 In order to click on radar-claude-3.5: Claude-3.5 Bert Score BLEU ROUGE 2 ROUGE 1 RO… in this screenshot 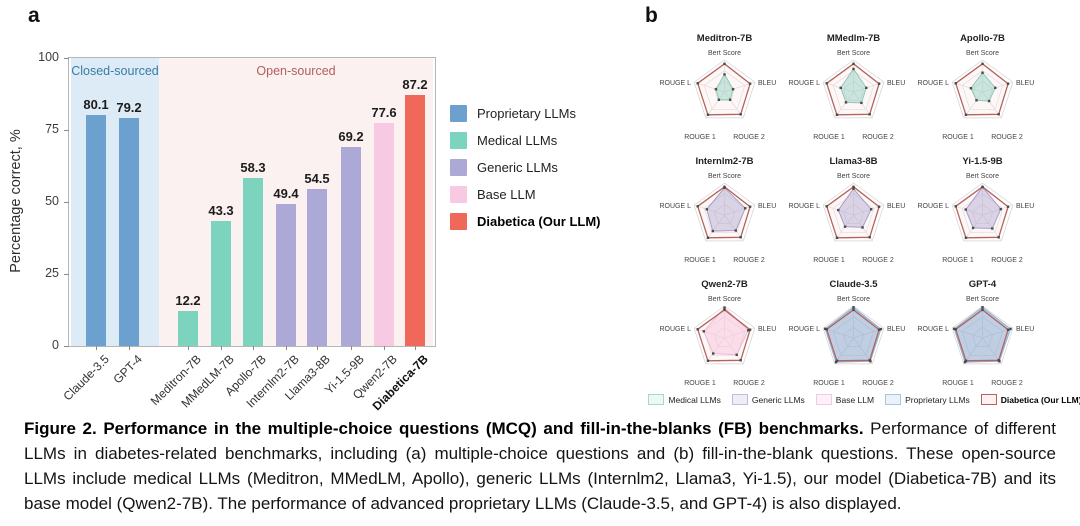, I will do `click(853, 333)`.